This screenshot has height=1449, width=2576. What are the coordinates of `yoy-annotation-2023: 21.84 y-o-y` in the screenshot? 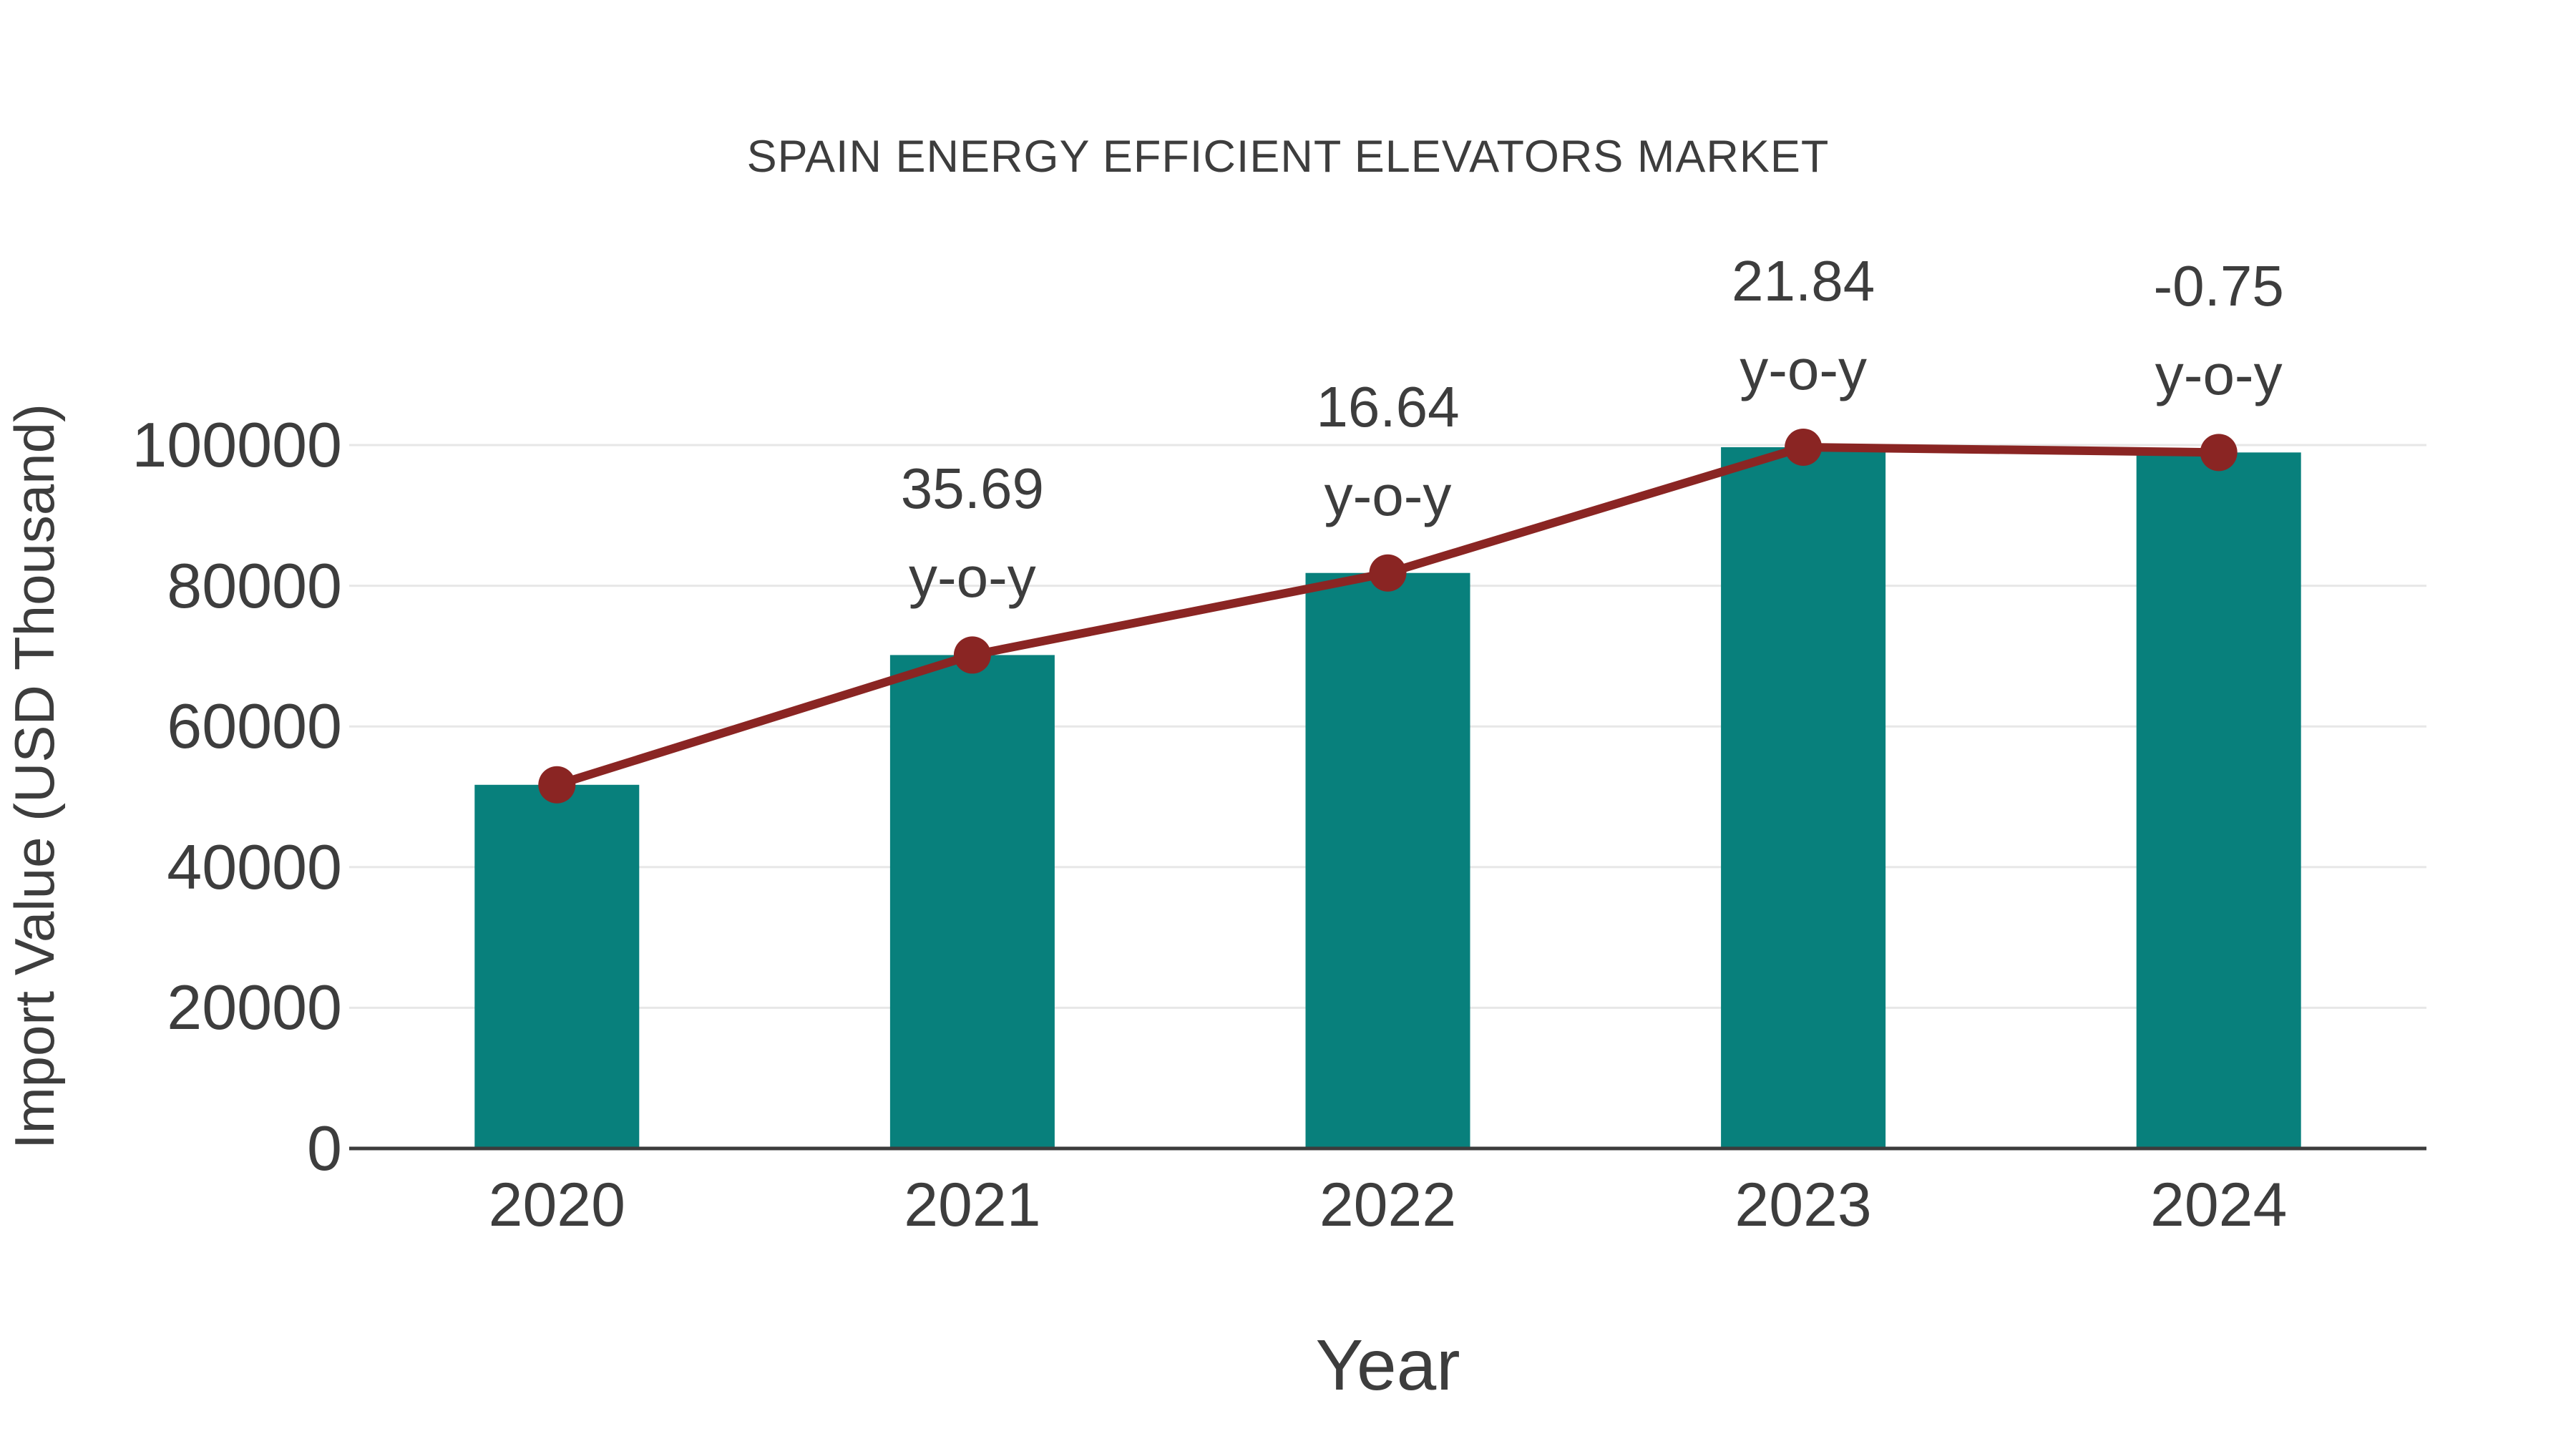 It's located at (1803, 325).